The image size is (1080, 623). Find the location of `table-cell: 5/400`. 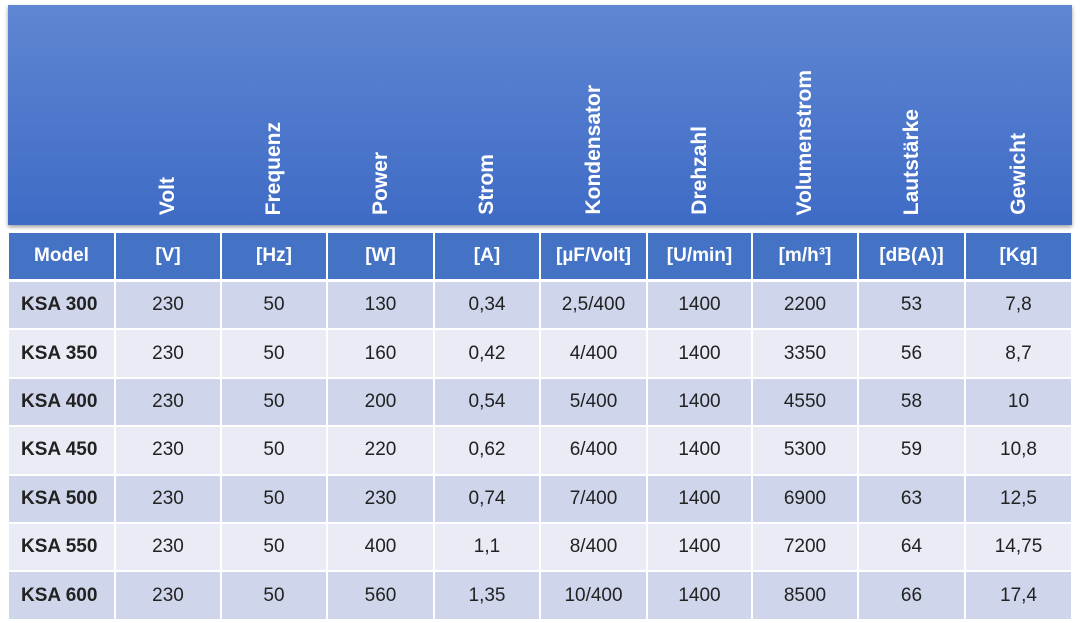

table-cell: 5/400 is located at coordinates (593, 402).